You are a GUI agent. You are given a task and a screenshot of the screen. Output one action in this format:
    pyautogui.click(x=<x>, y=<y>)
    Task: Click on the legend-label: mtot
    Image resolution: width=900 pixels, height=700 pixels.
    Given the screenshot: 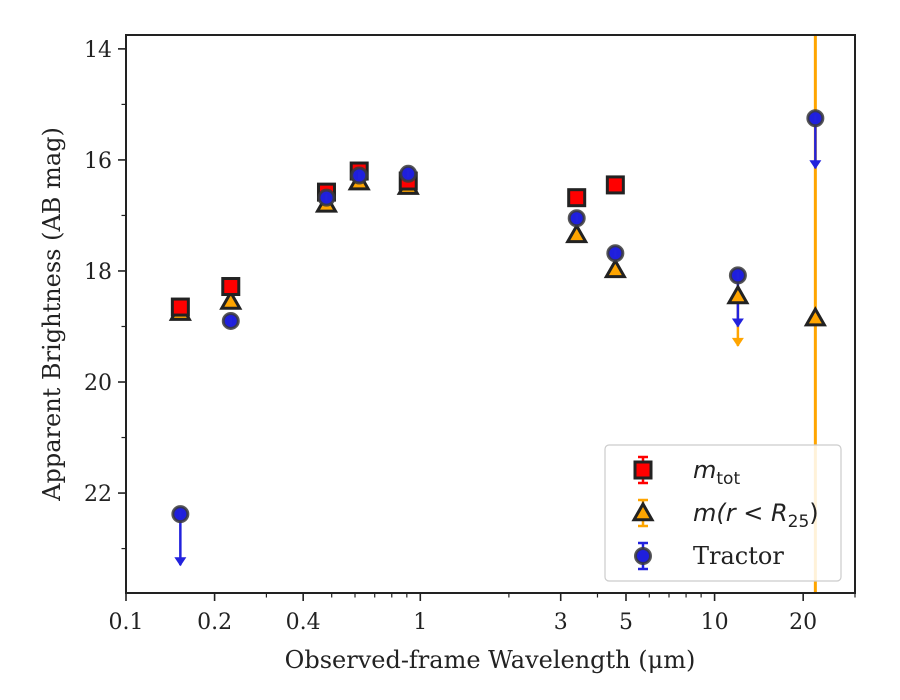 What is the action you would take?
    pyautogui.click(x=716, y=472)
    